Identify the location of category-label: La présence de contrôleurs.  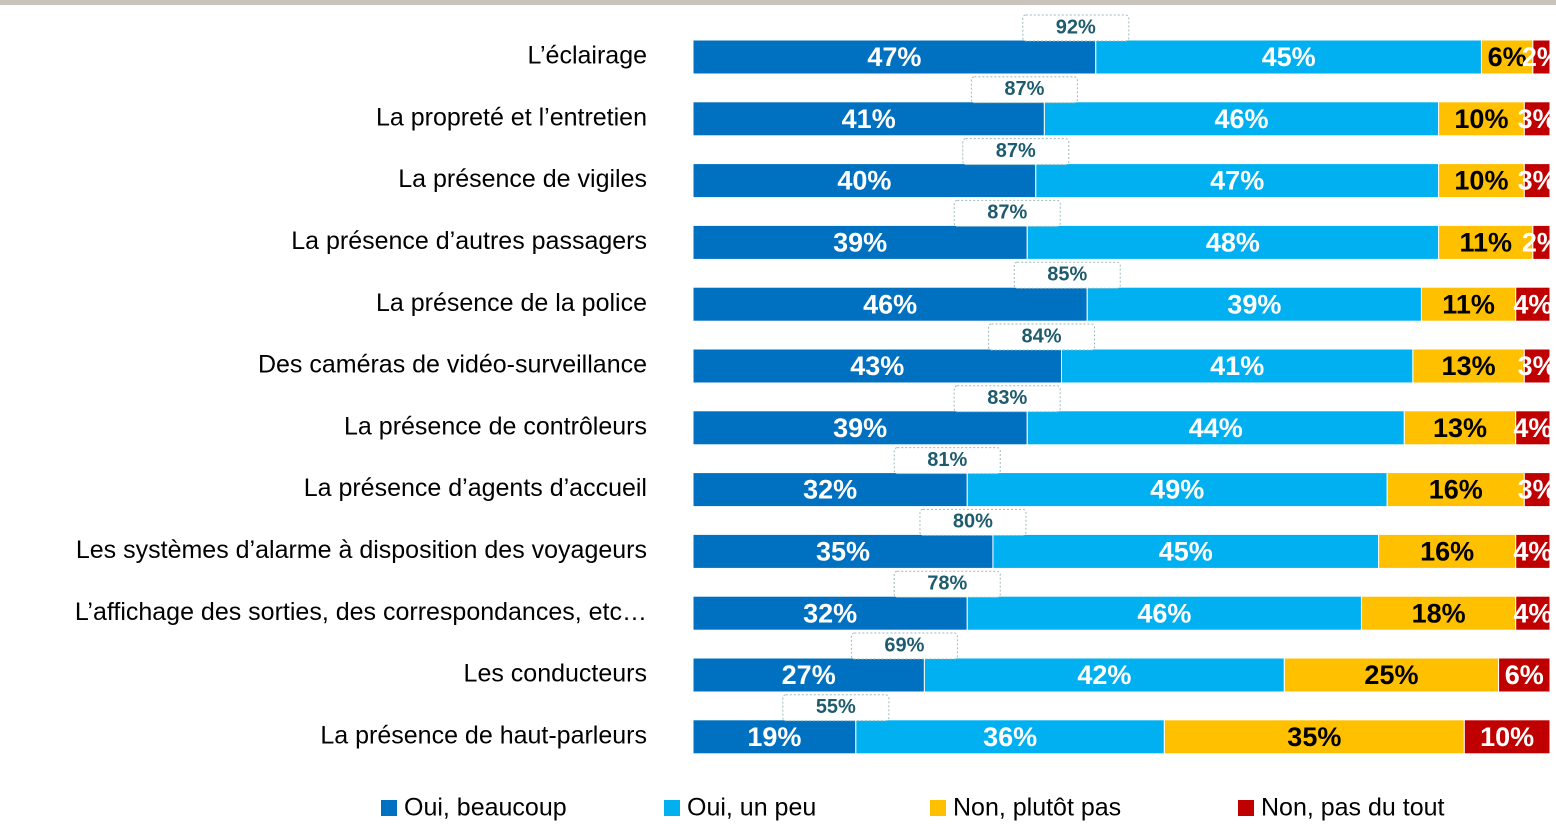
(495, 426).